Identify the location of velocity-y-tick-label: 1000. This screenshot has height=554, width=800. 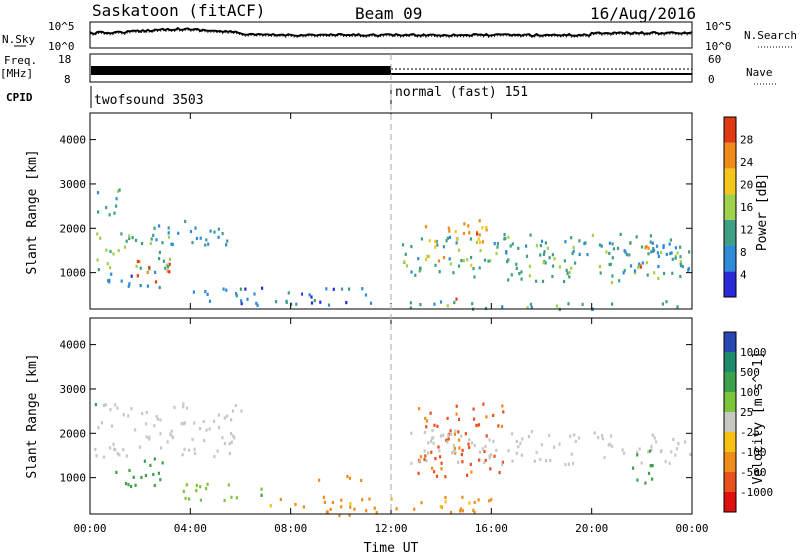
(73, 478).